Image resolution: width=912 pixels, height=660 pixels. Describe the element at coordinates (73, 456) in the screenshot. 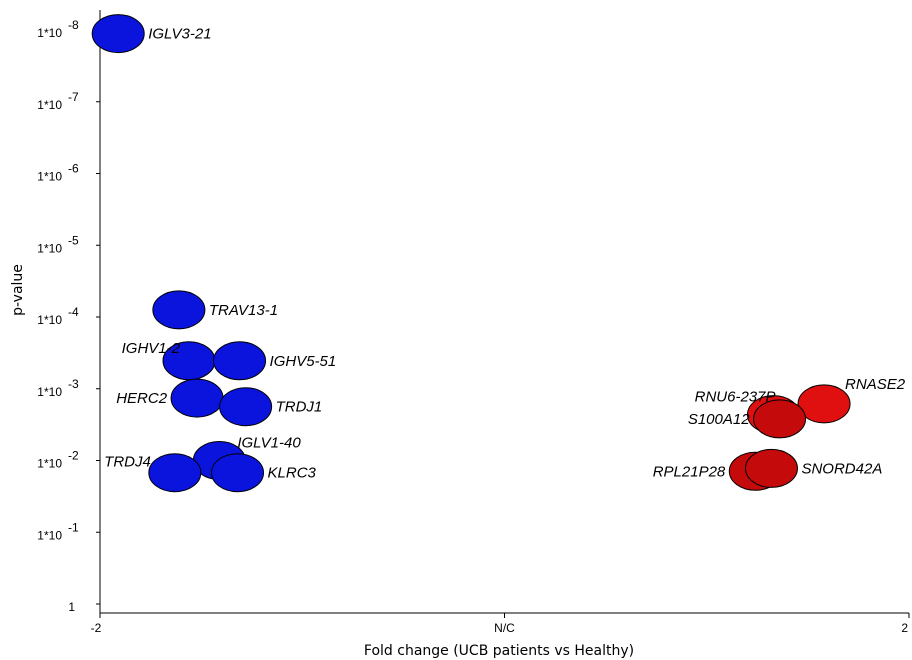

I see `y-tick-exponent: -2` at that location.